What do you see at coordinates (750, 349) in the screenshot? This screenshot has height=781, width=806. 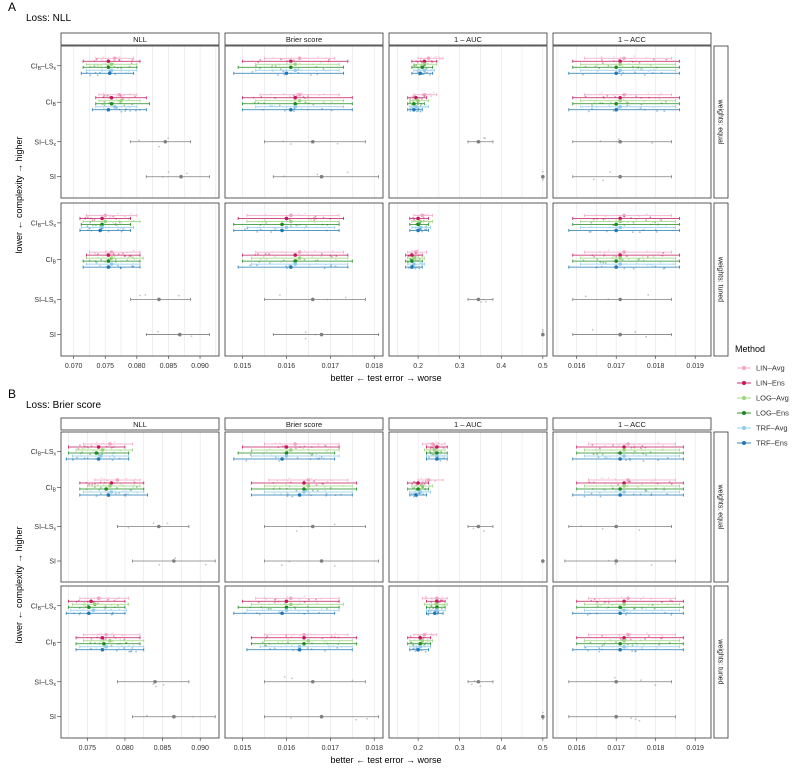 I see `legend-title: Method` at bounding box center [750, 349].